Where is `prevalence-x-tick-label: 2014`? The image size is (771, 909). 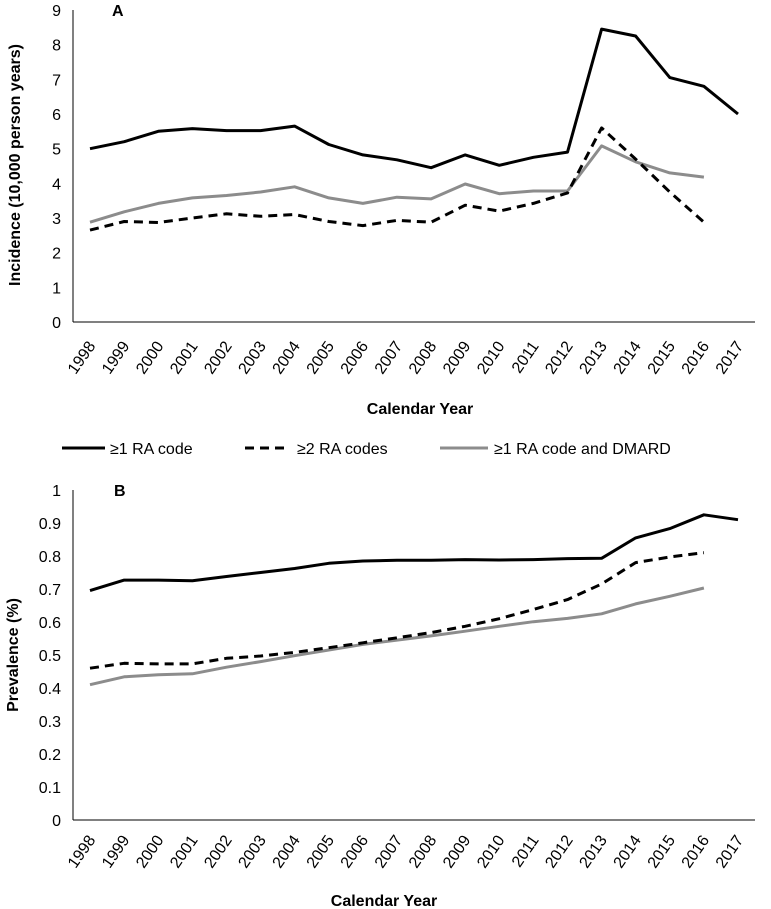
prevalence-x-tick-label: 2014 is located at coordinates (628, 851).